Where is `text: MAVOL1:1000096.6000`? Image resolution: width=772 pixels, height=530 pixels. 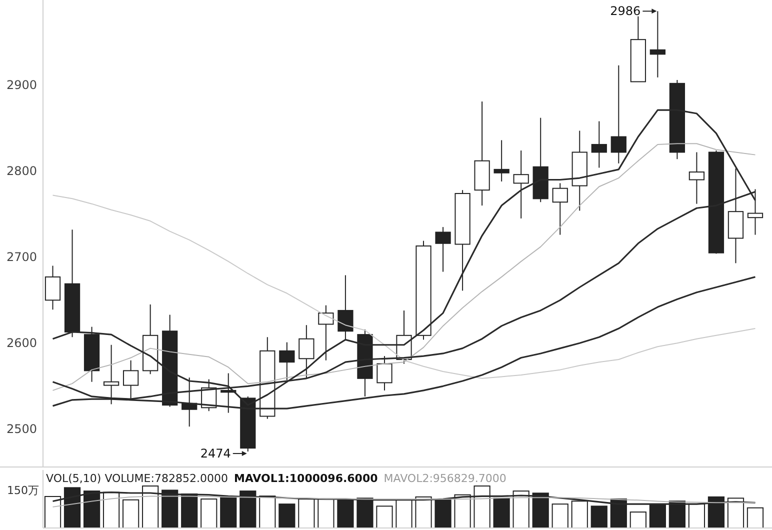 text: MAVOL1:1000096.6000 is located at coordinates (306, 478).